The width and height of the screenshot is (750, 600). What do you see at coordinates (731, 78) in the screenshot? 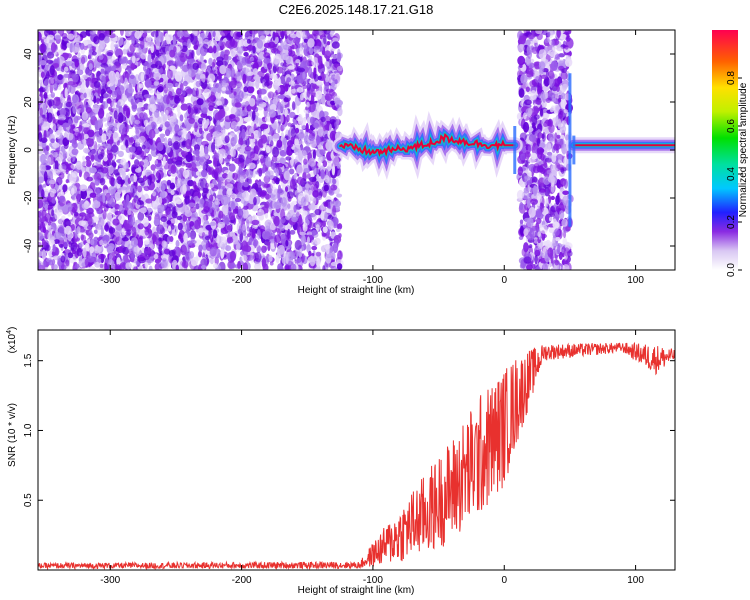
I see `colorbar-tick-label: 0.8` at bounding box center [731, 78].